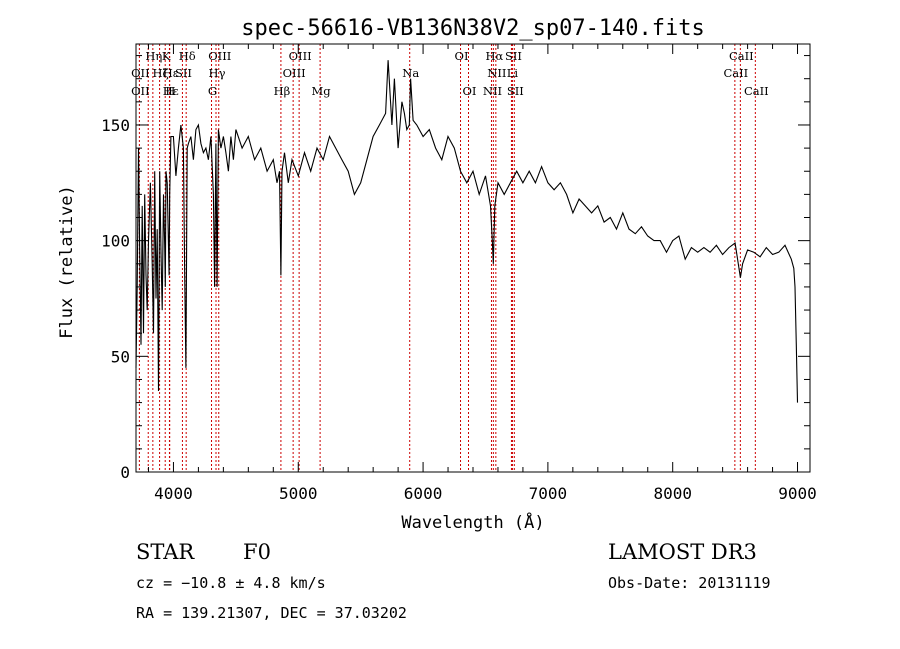 The width and height of the screenshot is (900, 649). I want to click on x-tick-label: 6000, so click(423, 493).